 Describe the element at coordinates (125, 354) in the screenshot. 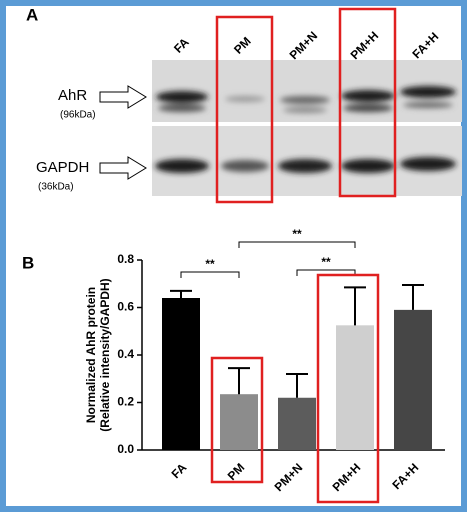

I see `y-tick-label: 0.4` at that location.